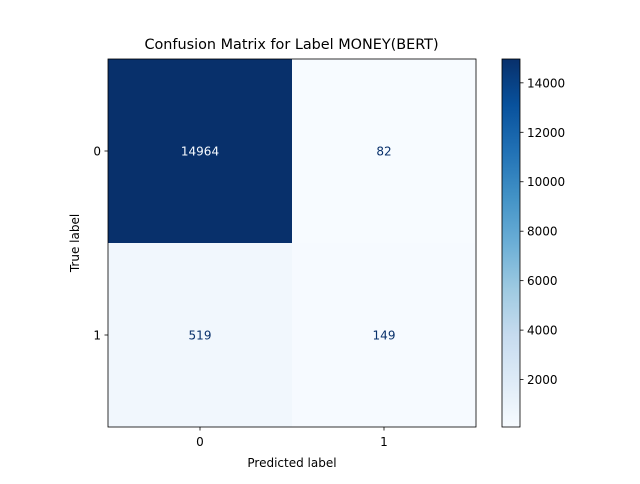 Image resolution: width=640 pixels, height=484 pixels. What do you see at coordinates (546, 133) in the screenshot?
I see `colorbar-tick-label-5: 12000` at bounding box center [546, 133].